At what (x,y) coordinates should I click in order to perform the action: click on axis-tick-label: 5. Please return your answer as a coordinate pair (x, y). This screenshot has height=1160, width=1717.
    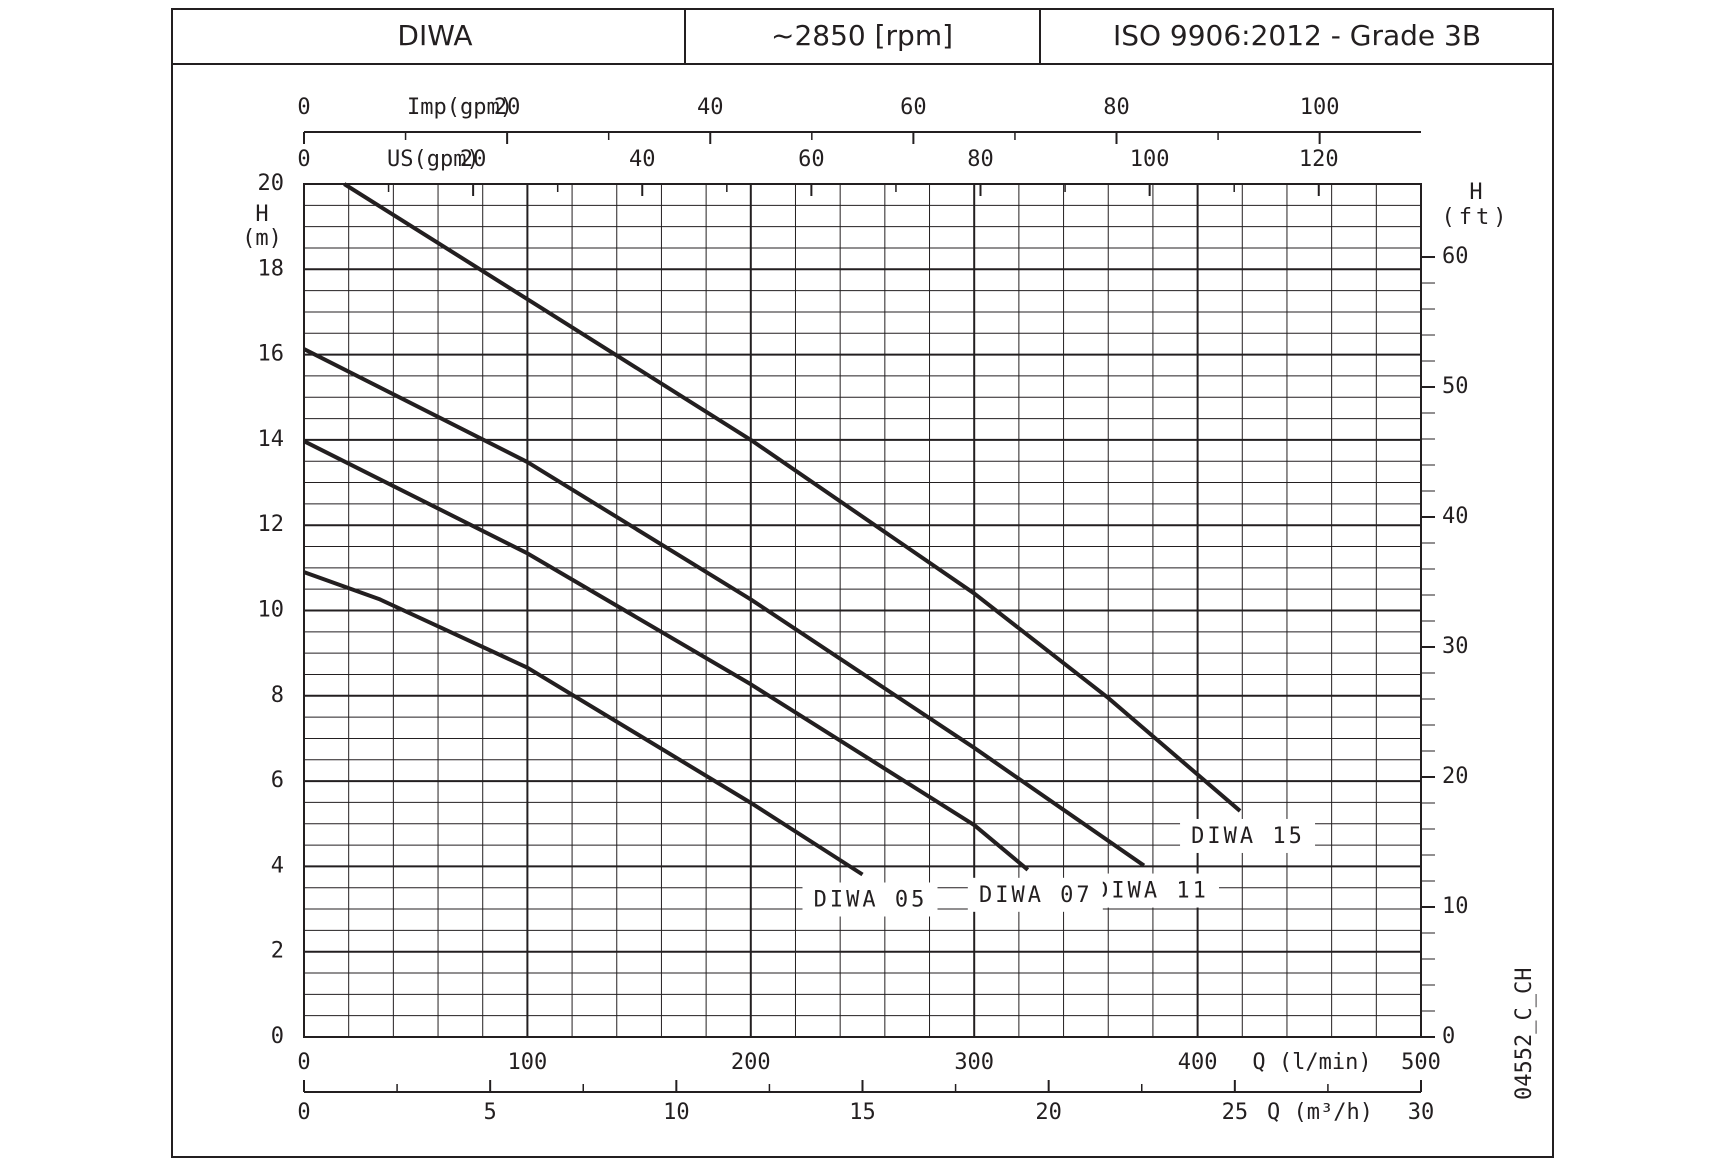
    Looking at the image, I should click on (490, 1112).